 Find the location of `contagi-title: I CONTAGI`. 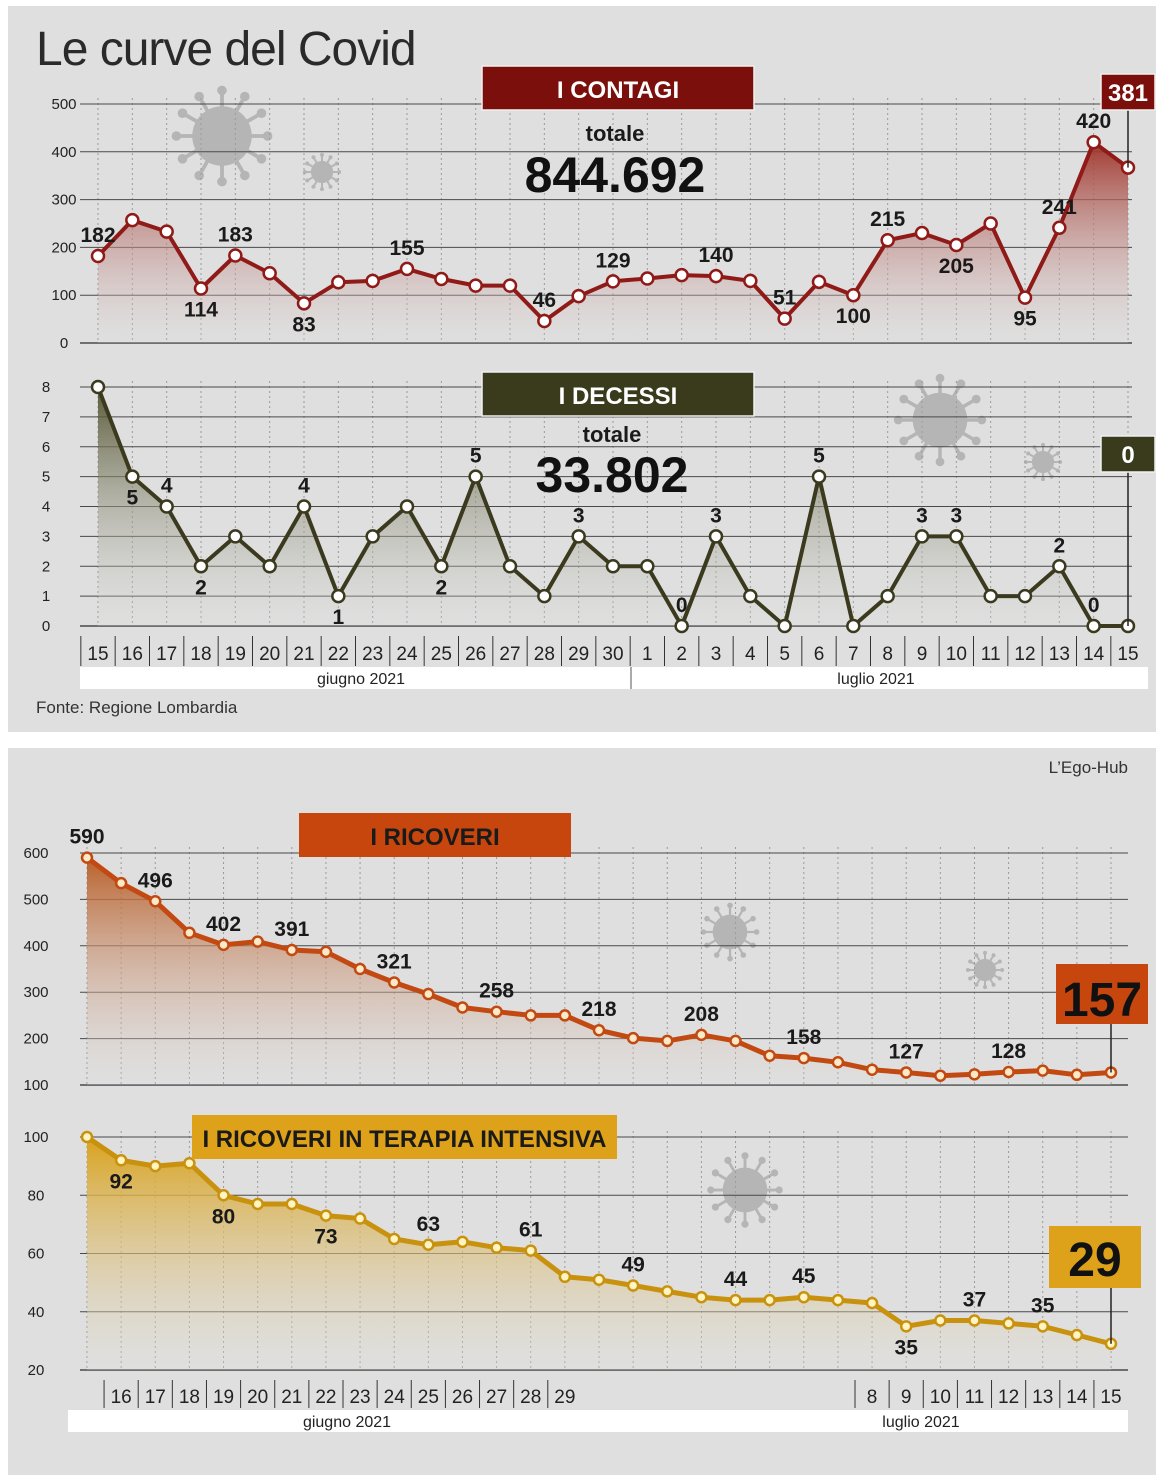

contagi-title: I CONTAGI is located at coordinates (618, 90).